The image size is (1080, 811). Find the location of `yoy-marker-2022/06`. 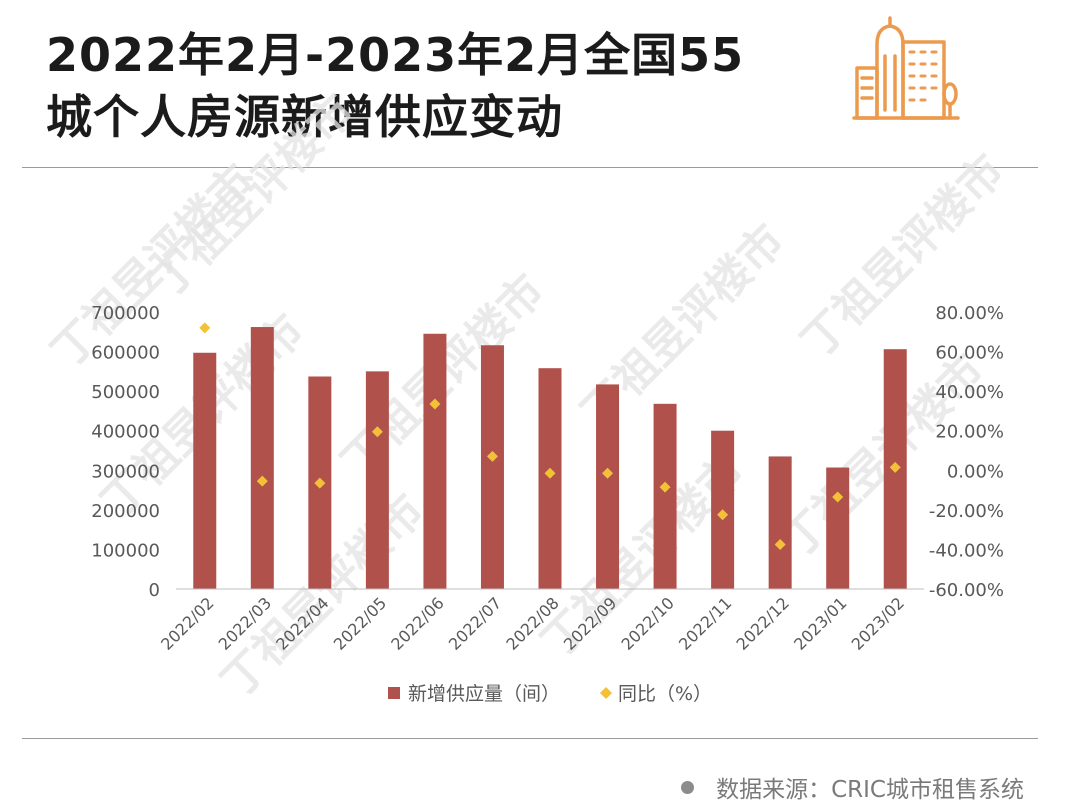

yoy-marker-2022/06 is located at coordinates (435, 404).